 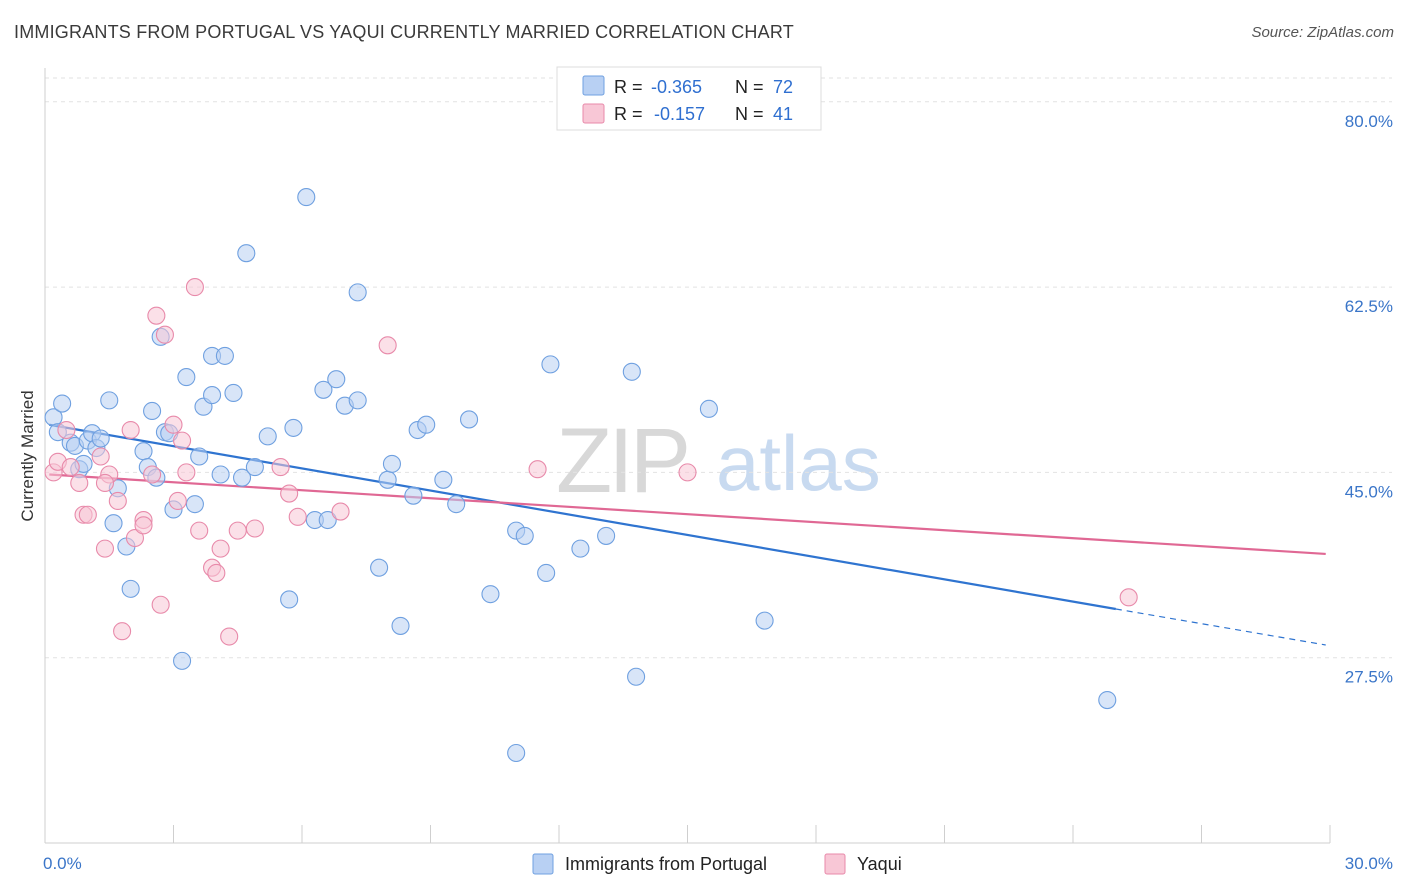 What do you see at coordinates (783, 114) in the screenshot?
I see `legend-n-value-yaqui: 41` at bounding box center [783, 114].